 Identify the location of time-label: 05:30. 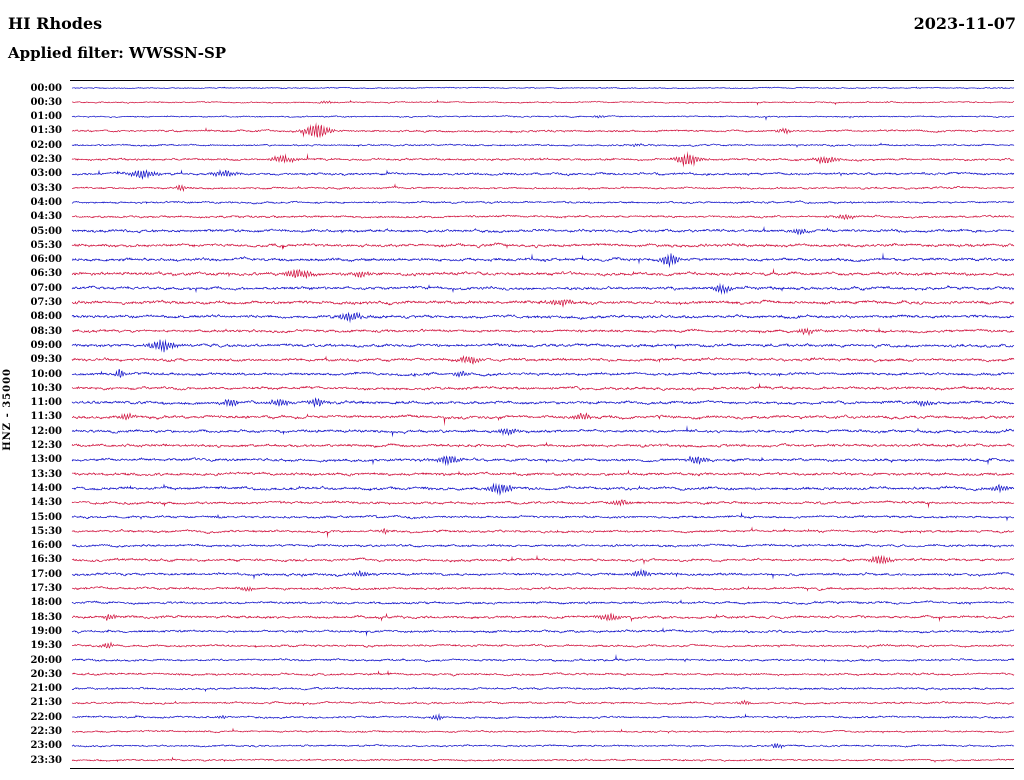
(46, 245).